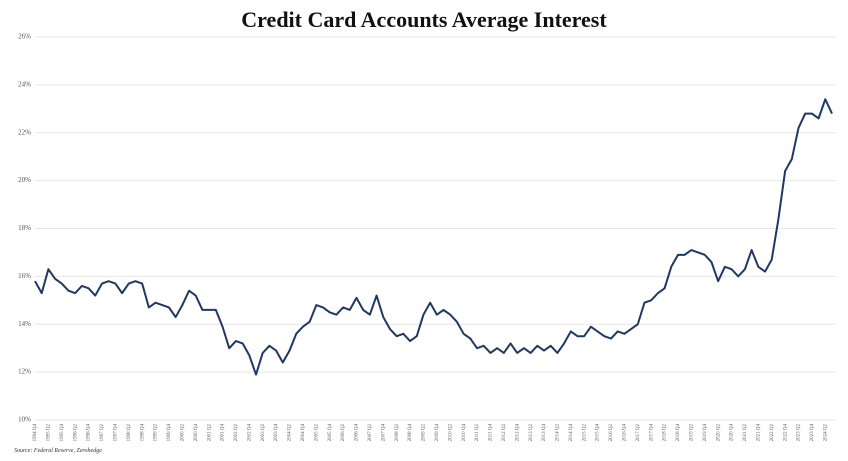 This screenshot has width=848, height=461. What do you see at coordinates (383, 433) in the screenshot?
I see `x-tick-label: 2007 Q4` at bounding box center [383, 433].